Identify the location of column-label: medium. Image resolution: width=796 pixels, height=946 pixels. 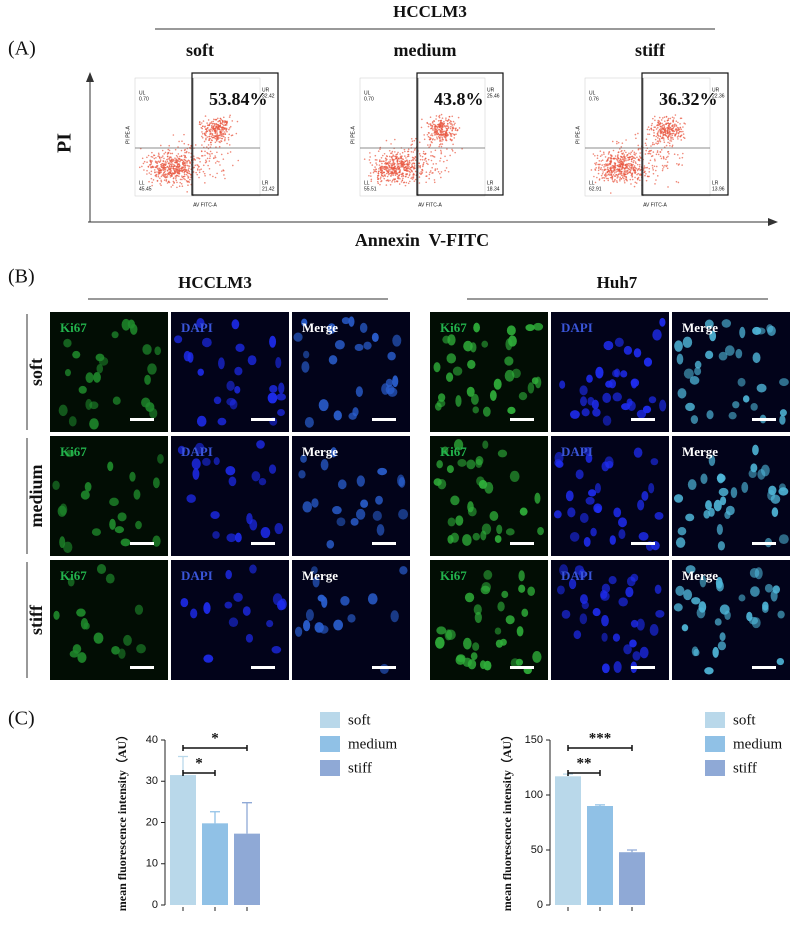
(425, 50).